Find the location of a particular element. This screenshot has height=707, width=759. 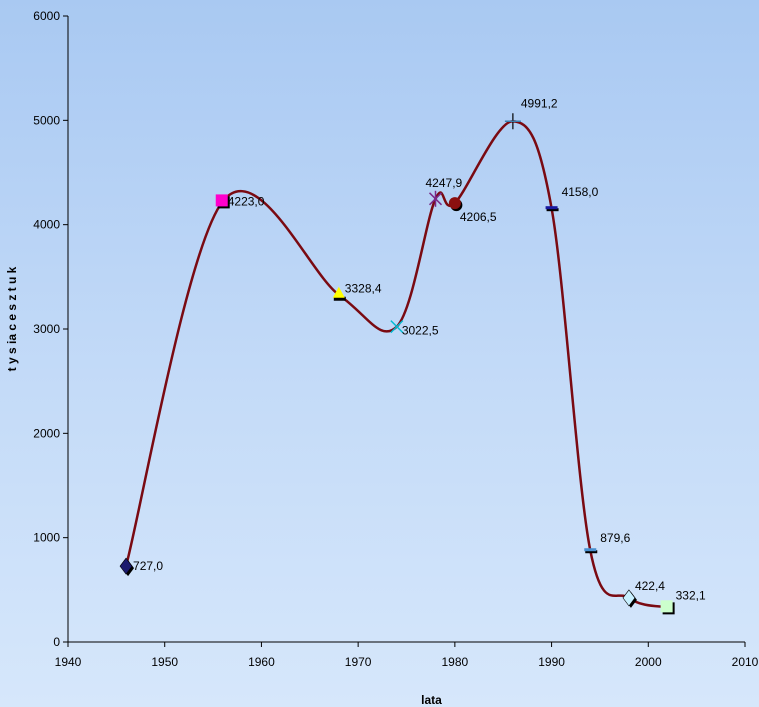

data-label: 4223,0 is located at coordinates (246, 201).